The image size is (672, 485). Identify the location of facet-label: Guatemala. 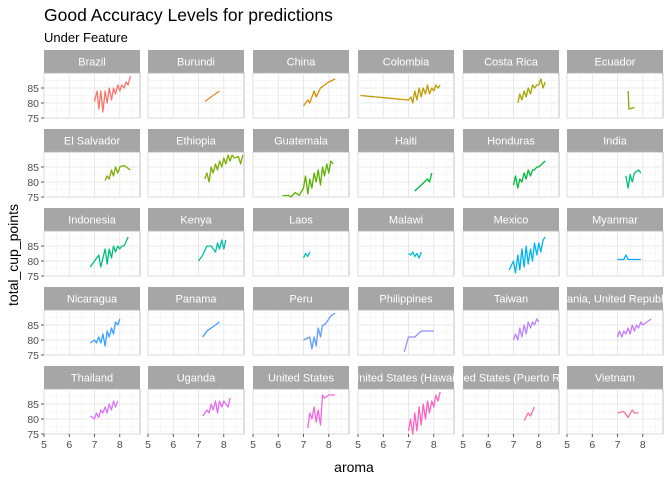
(301, 142).